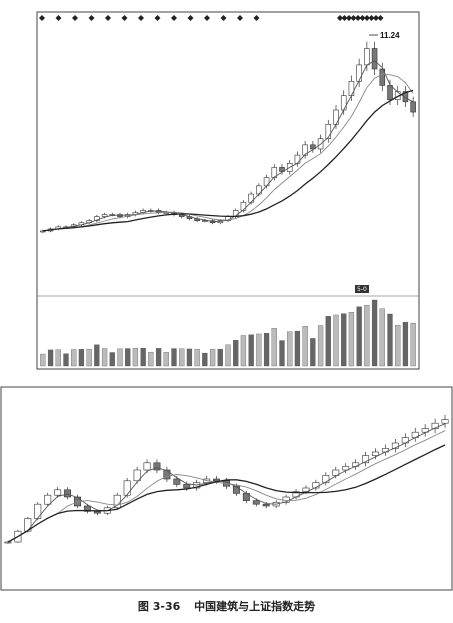 This screenshot has height=623, width=453. What do you see at coordinates (159, 606) in the screenshot?
I see `caption-figure-number: 图 3-36` at bounding box center [159, 606].